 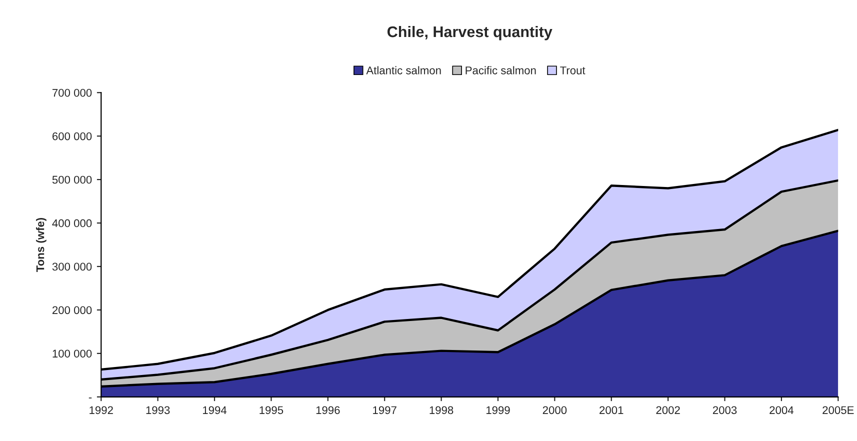 I want to click on x-tick-label: 1997, so click(x=384, y=410).